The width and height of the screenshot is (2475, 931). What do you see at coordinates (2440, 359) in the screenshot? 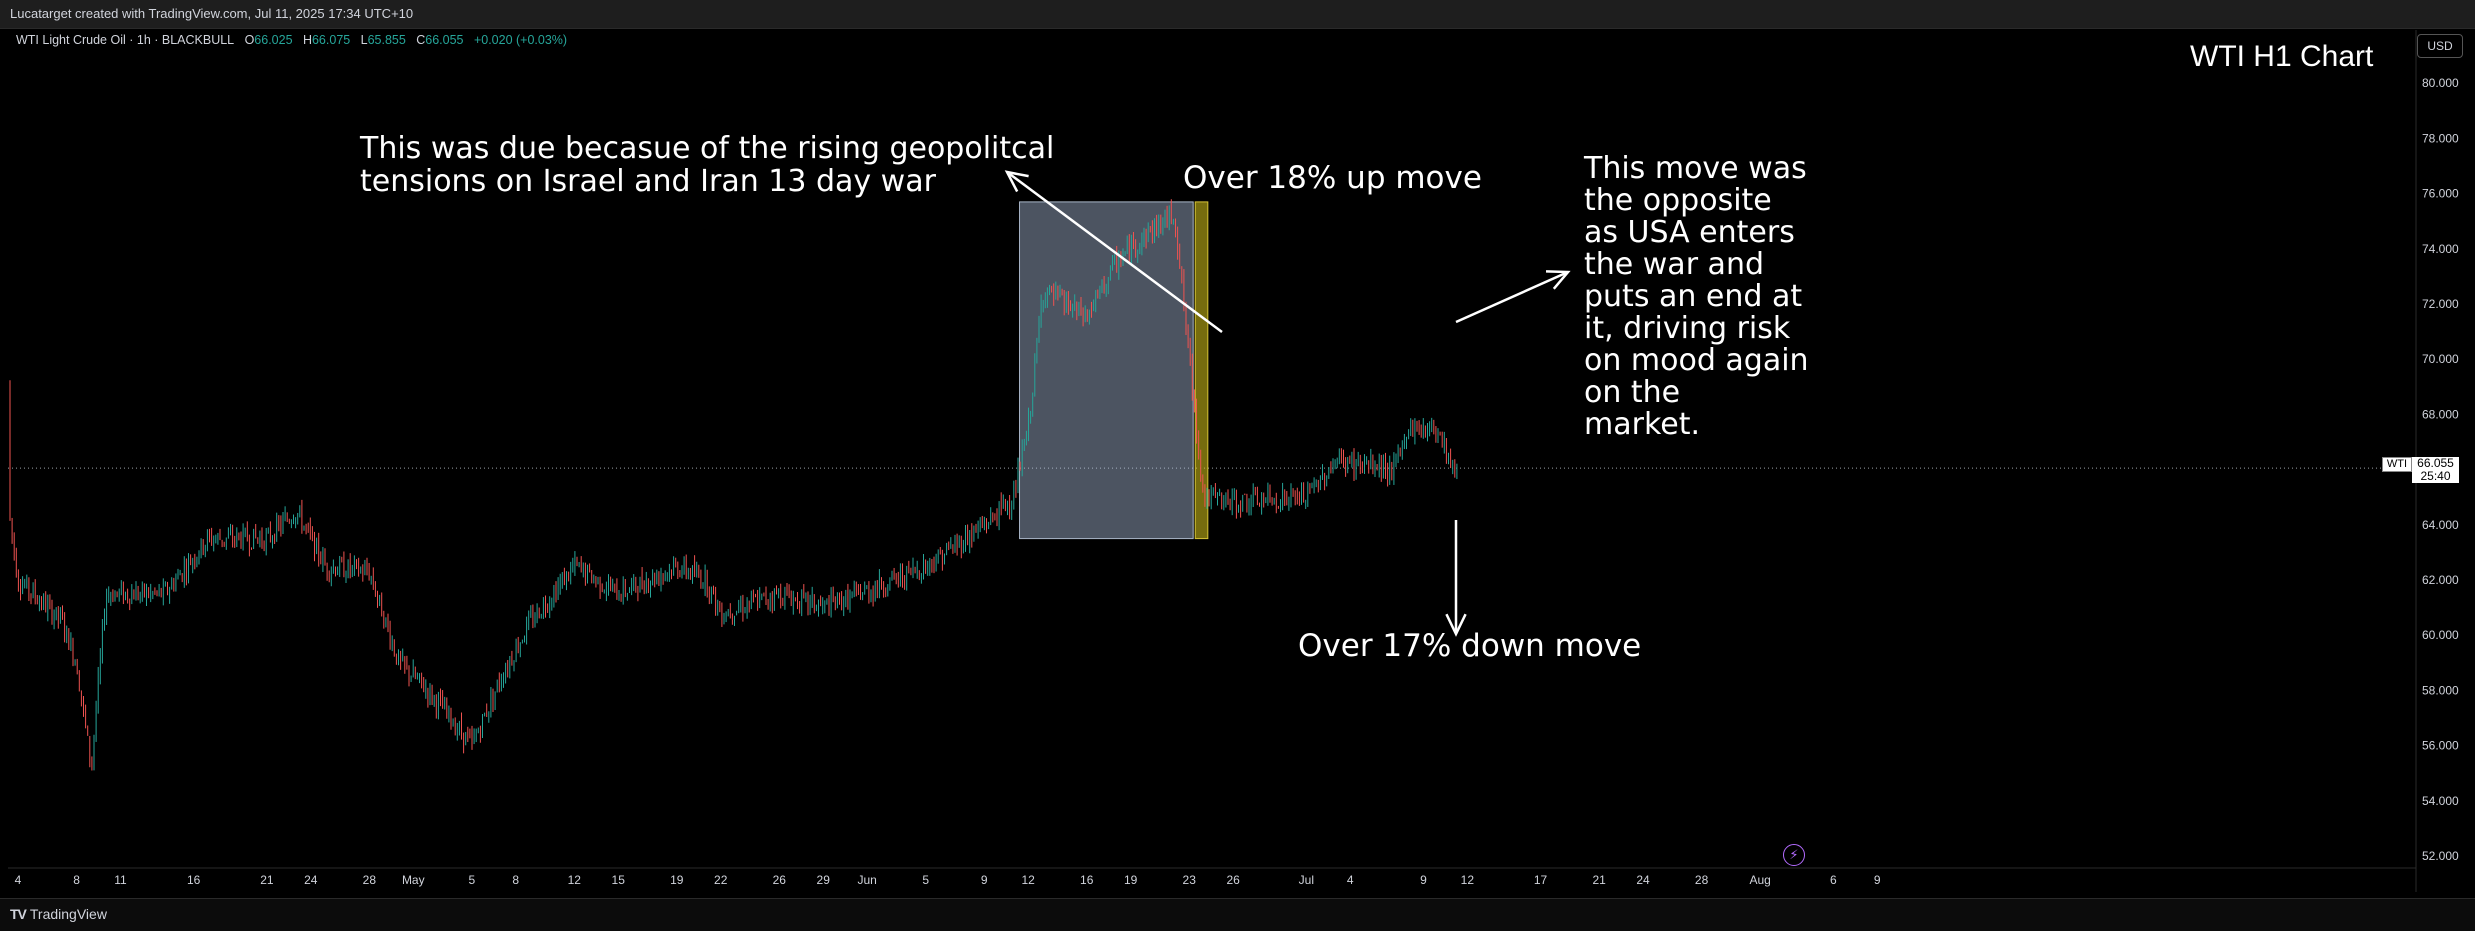
I see `y-tick-label: 70.000` at bounding box center [2440, 359].